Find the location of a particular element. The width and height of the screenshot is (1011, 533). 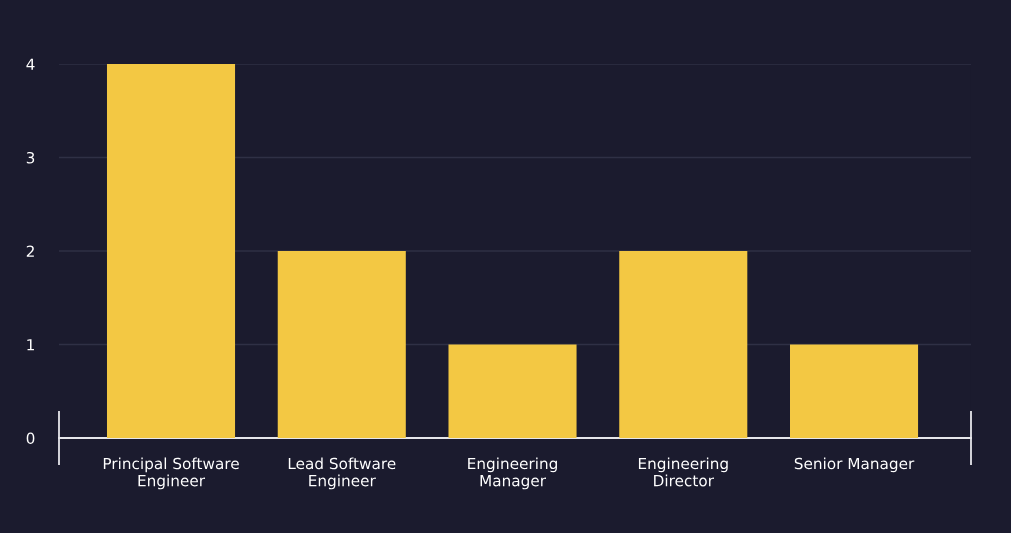

y-tick-label: 2 is located at coordinates (30, 251).